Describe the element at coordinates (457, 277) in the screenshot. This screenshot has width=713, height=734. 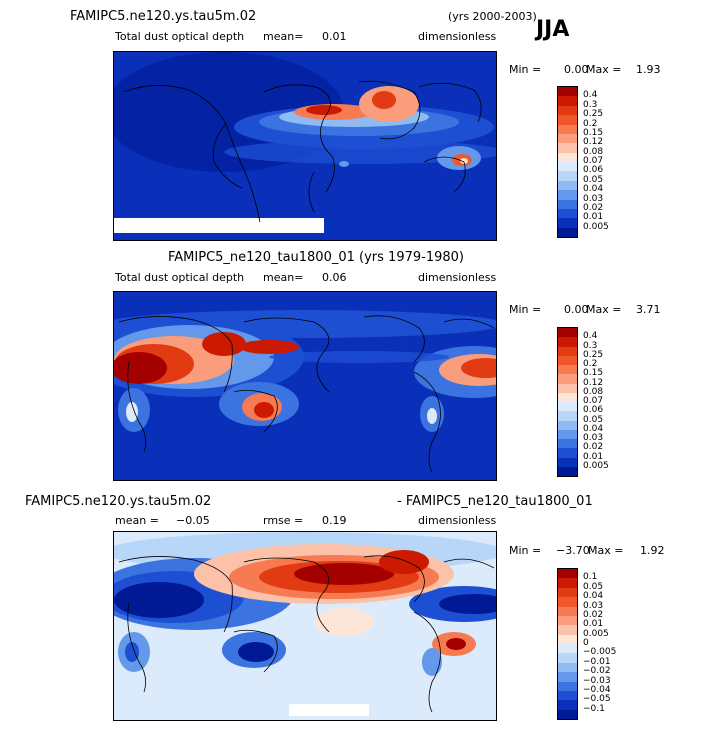
I see `panel-2-units: dimensionless` at that location.